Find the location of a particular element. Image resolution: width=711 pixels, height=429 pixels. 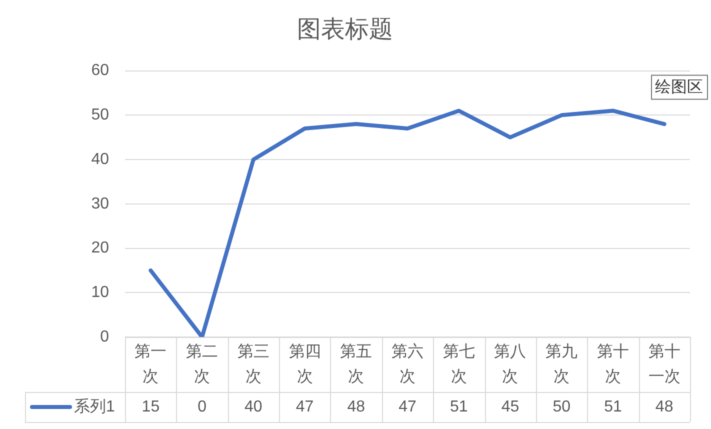

y-tick-label: 10 is located at coordinates (100, 293).